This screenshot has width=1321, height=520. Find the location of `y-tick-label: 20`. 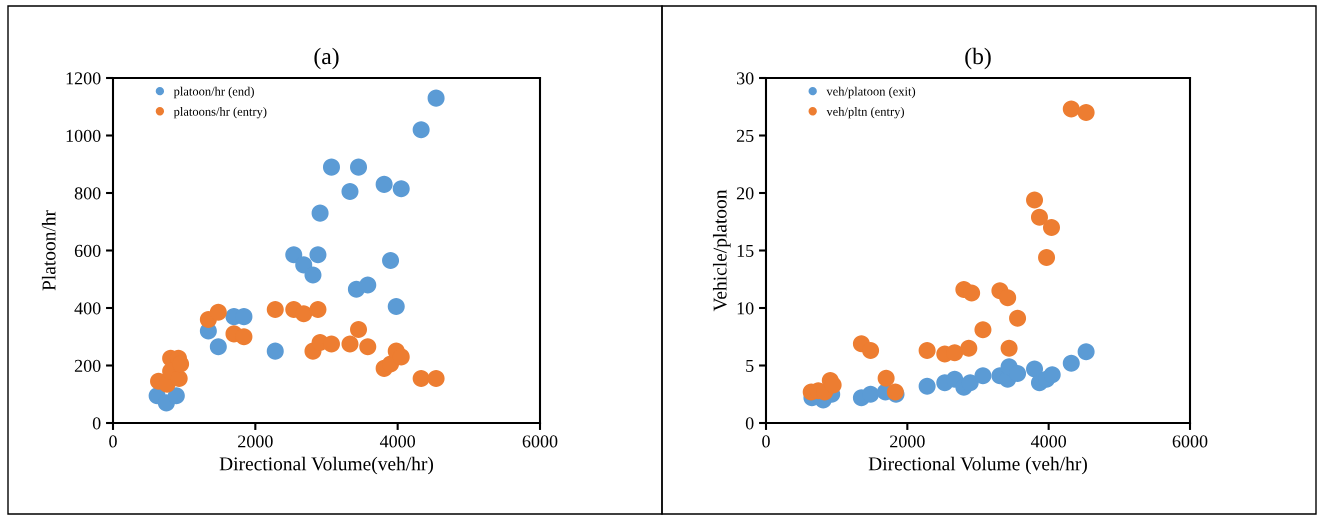

y-tick-label: 20 is located at coordinates (745, 193).